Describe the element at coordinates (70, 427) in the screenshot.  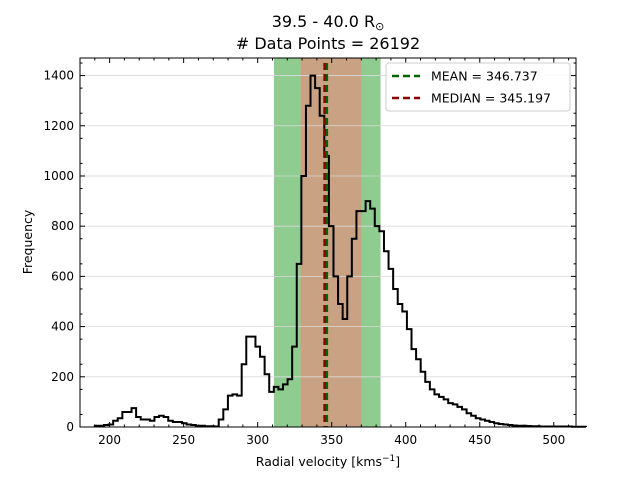
I see `y-tick-label-0: 0` at that location.